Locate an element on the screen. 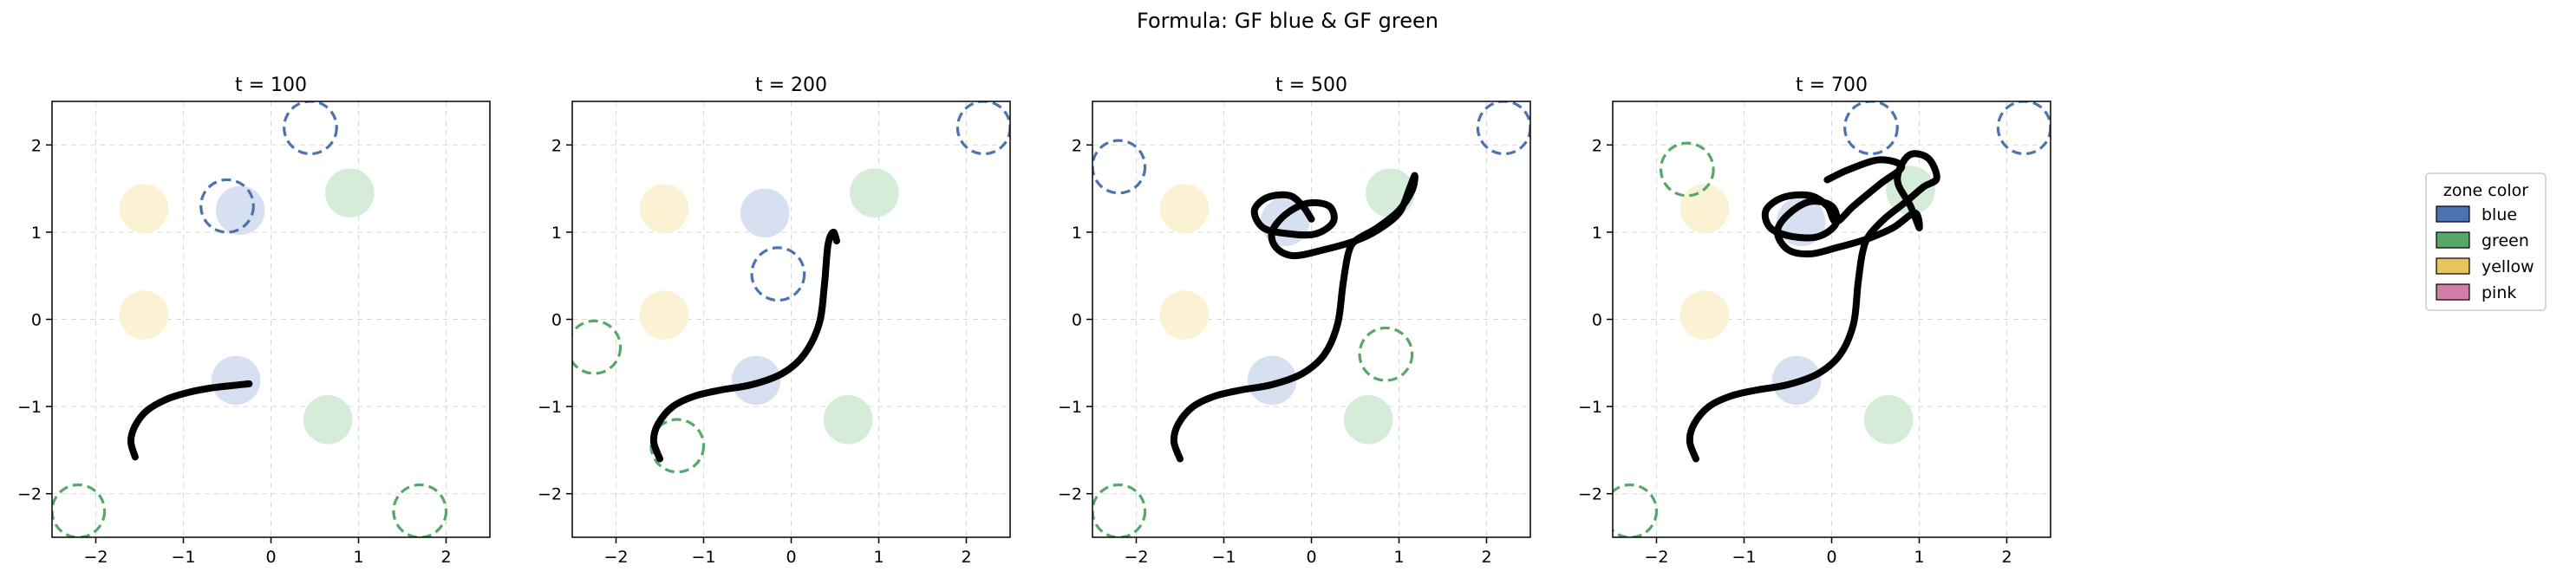 This screenshot has width=2576, height=578. legend-swatch-yellow is located at coordinates (2453, 266).